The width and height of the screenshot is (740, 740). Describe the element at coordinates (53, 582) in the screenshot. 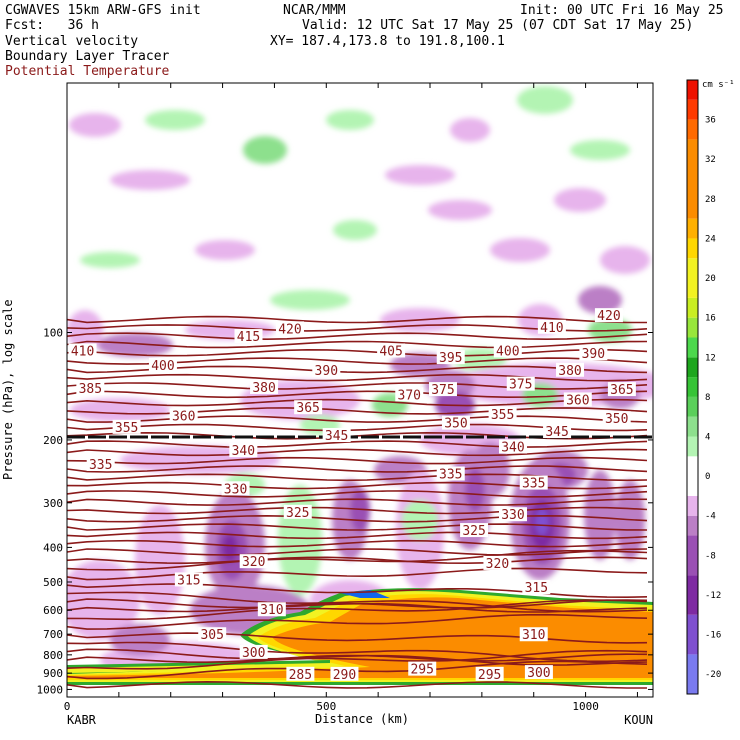

I see `y-tick-label: 500` at that location.